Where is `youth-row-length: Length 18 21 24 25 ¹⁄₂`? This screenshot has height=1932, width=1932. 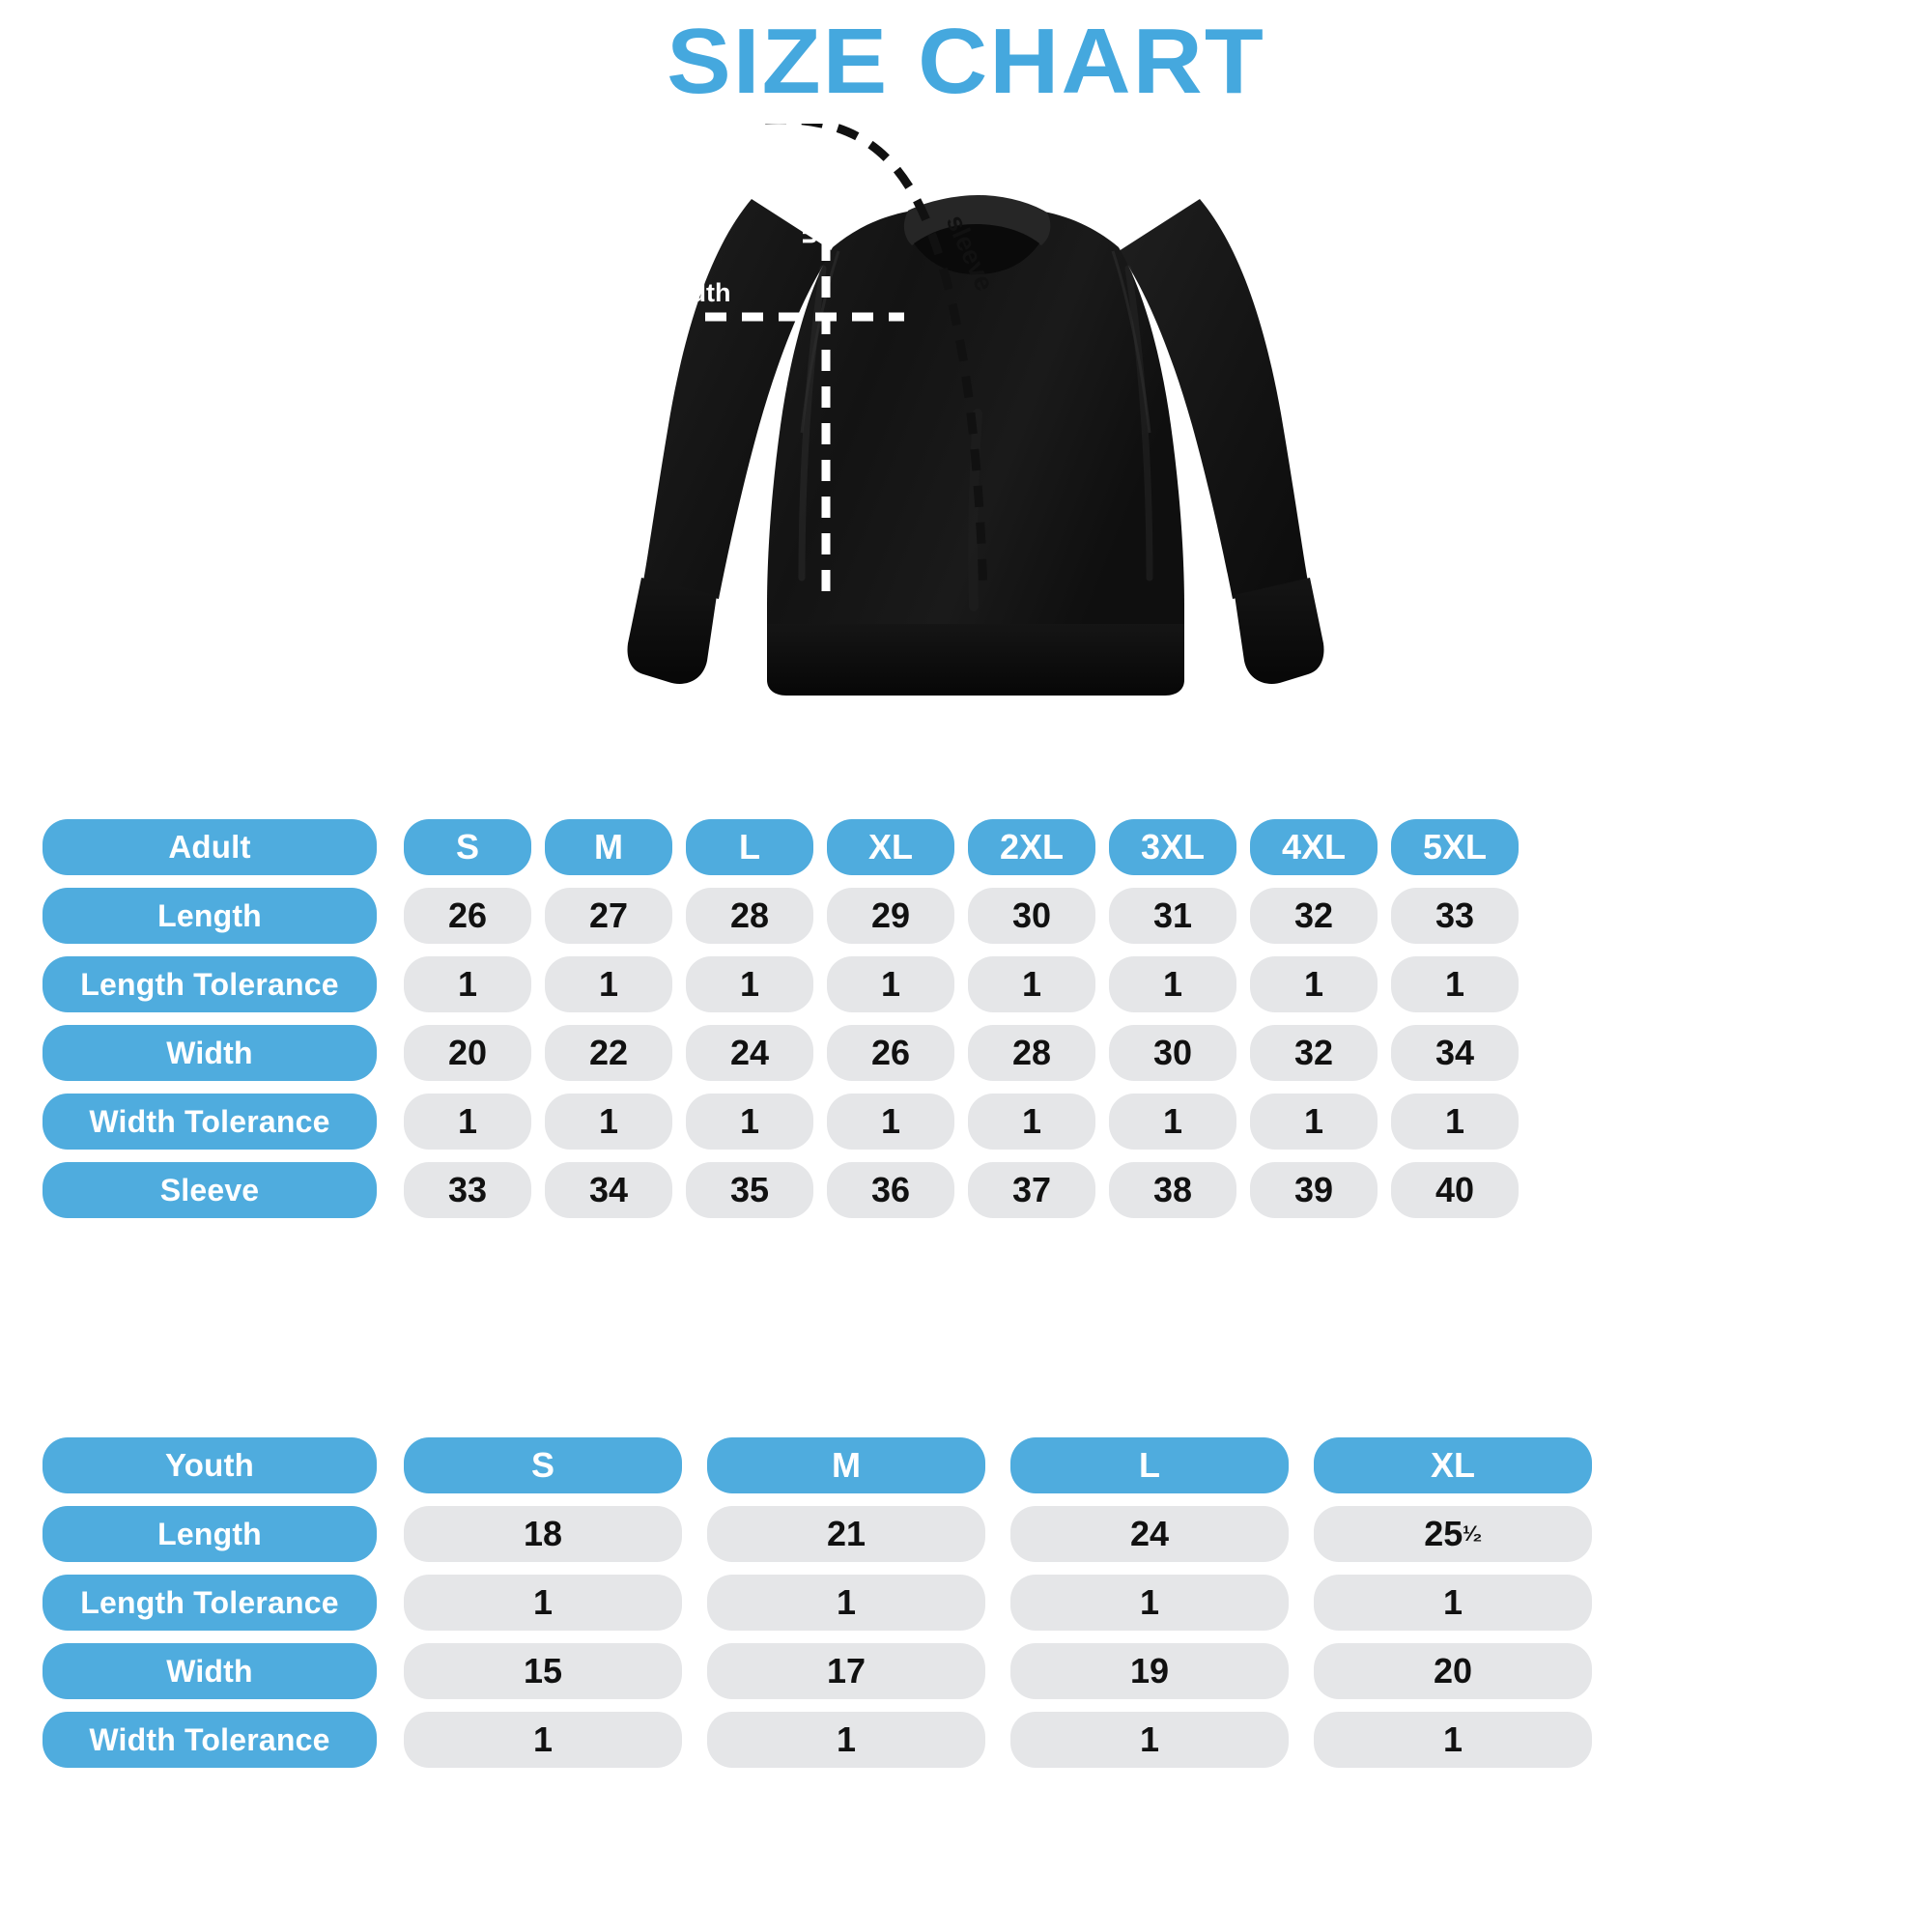 youth-row-length: Length 18 21 24 25 ¹⁄₂ is located at coordinates (817, 1534).